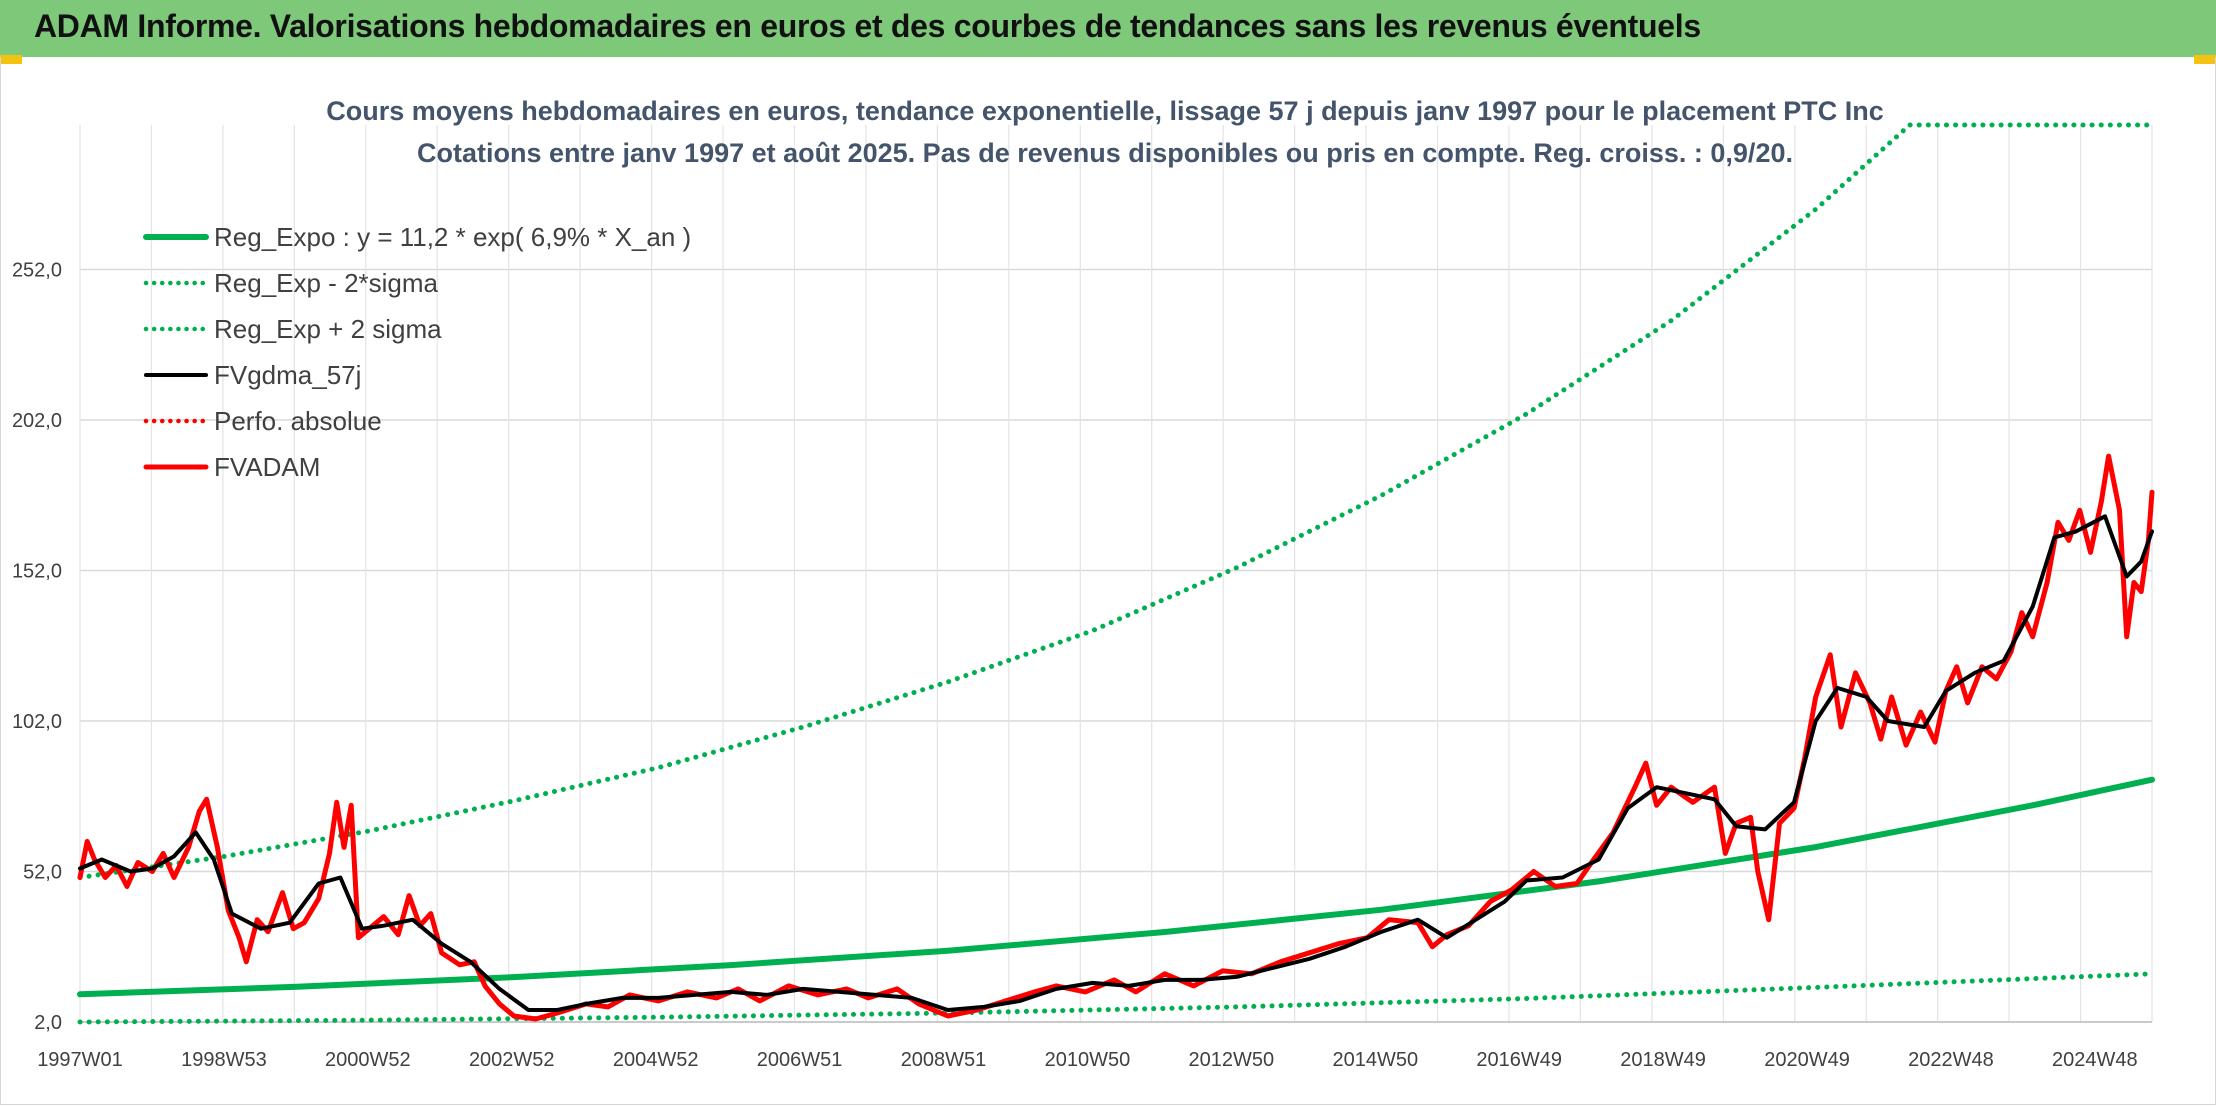  What do you see at coordinates (1232, 1060) in the screenshot?
I see `x-tick-label: 2012W50` at bounding box center [1232, 1060].